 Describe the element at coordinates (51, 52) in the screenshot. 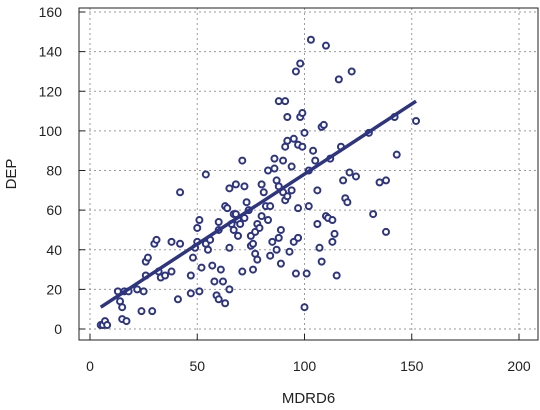

I see `y-tick-label: 140` at that location.